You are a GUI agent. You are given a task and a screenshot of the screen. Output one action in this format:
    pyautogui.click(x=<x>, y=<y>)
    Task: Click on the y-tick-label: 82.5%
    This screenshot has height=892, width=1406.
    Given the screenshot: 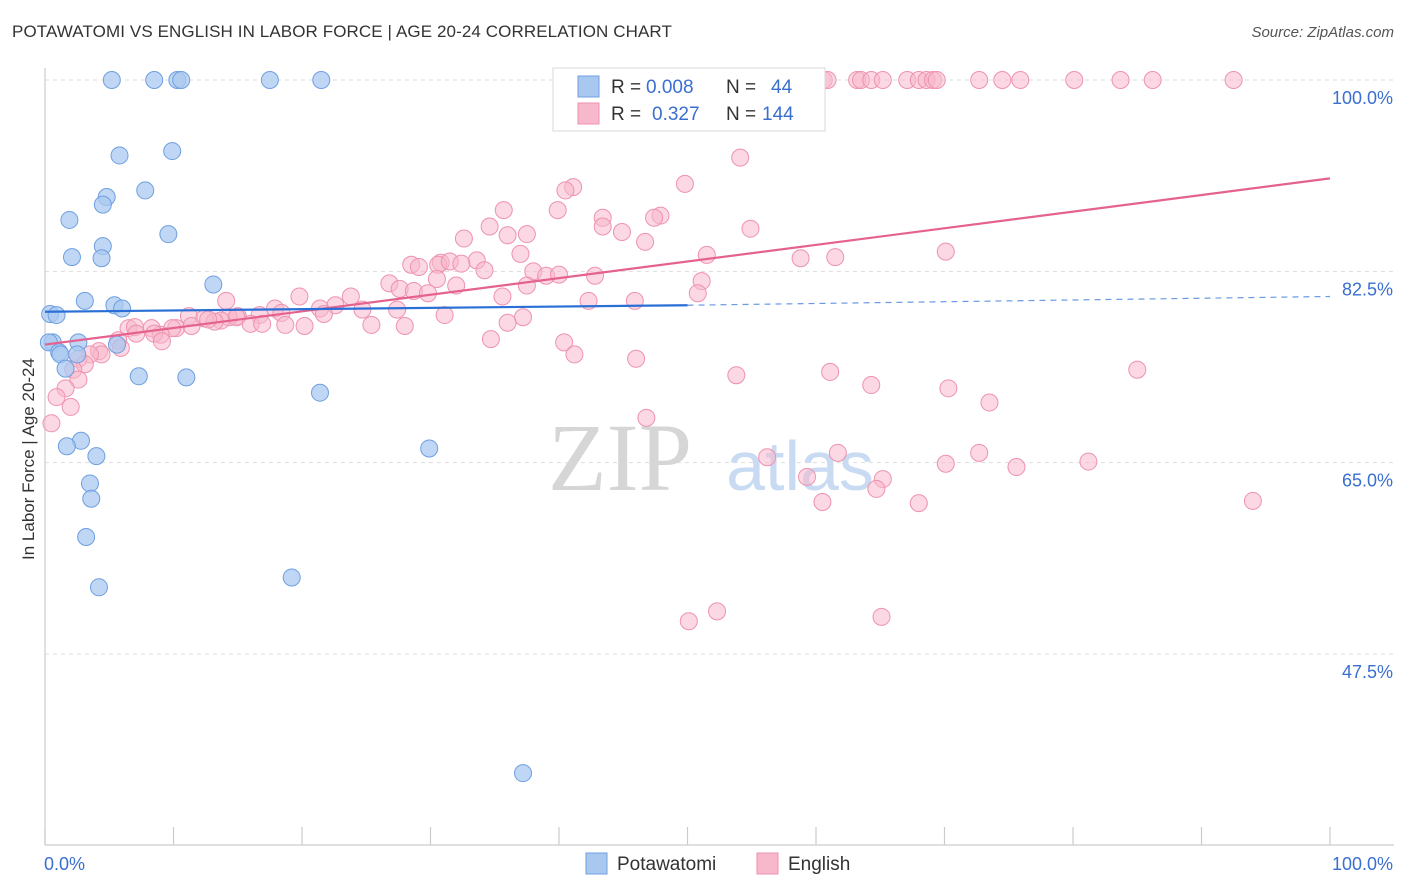 What is the action you would take?
    pyautogui.click(x=1367, y=289)
    